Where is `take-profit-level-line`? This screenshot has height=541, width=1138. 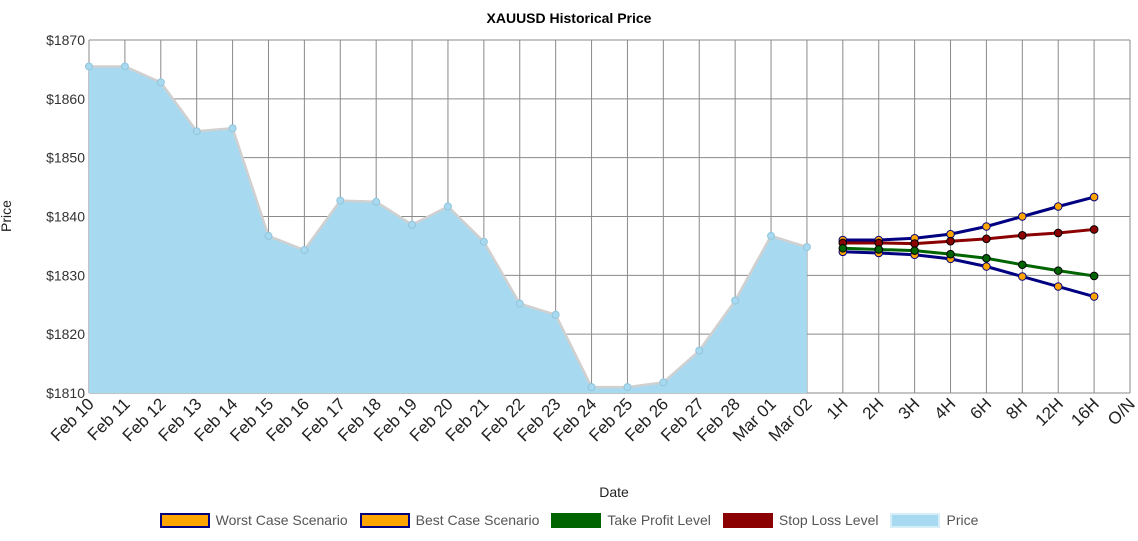 take-profit-level-line is located at coordinates (968, 262).